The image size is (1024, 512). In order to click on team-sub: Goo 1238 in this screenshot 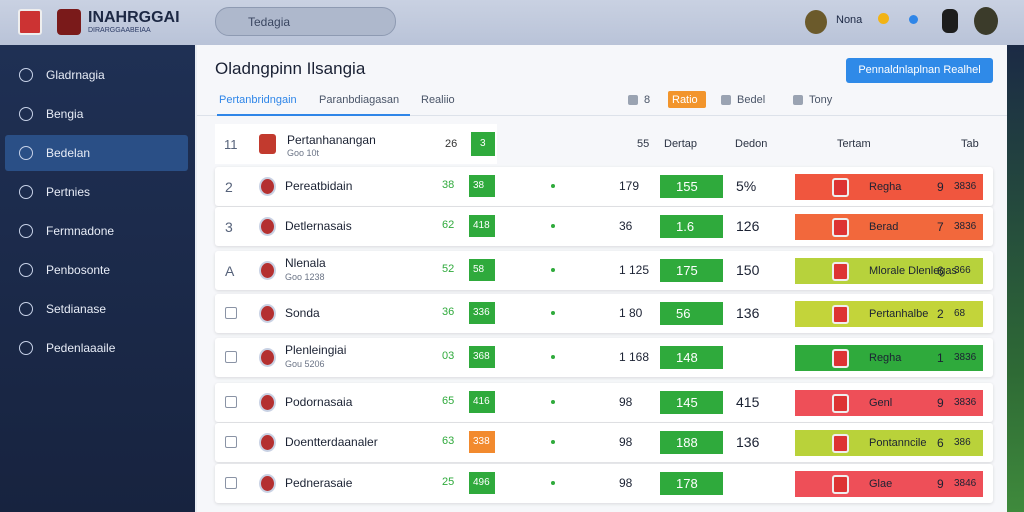, I will do `click(305, 277)`.